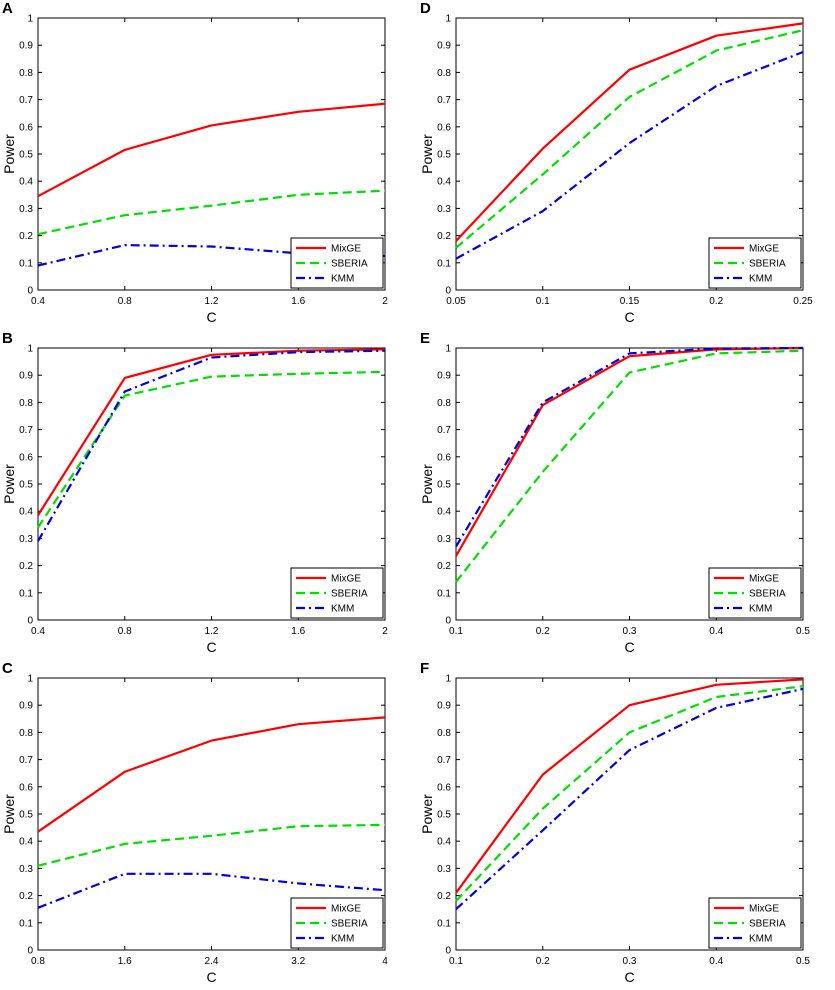 The image size is (835, 990). Describe the element at coordinates (456, 301) in the screenshot. I see `x-tick-label: 0.05` at that location.